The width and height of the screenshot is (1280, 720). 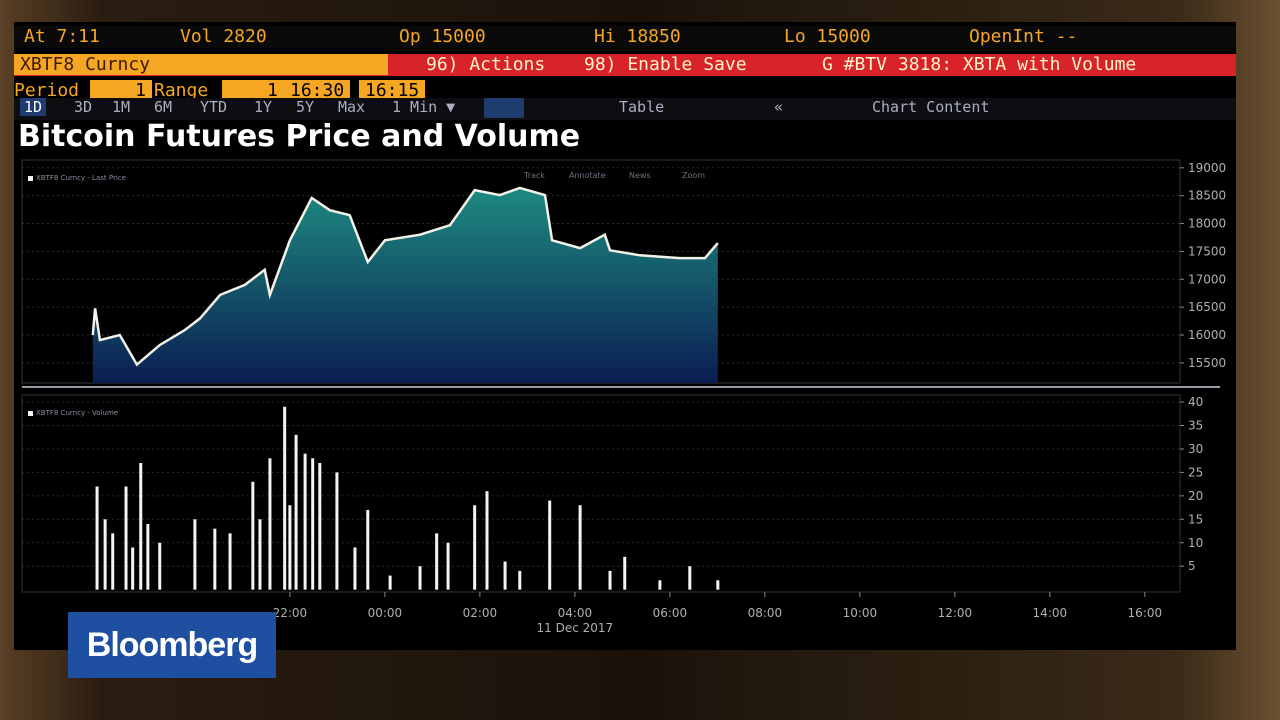 What do you see at coordinates (121, 107) in the screenshot?
I see `range-tab: 1M` at bounding box center [121, 107].